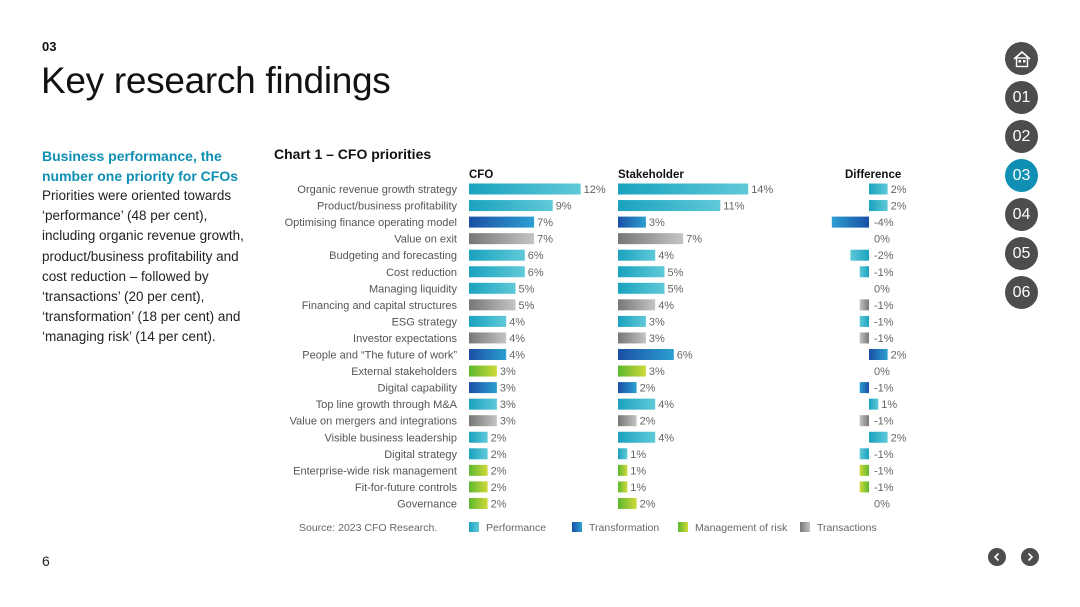  Describe the element at coordinates (368, 528) in the screenshot. I see `source-note: Source: 2023 CFO Research.` at that location.